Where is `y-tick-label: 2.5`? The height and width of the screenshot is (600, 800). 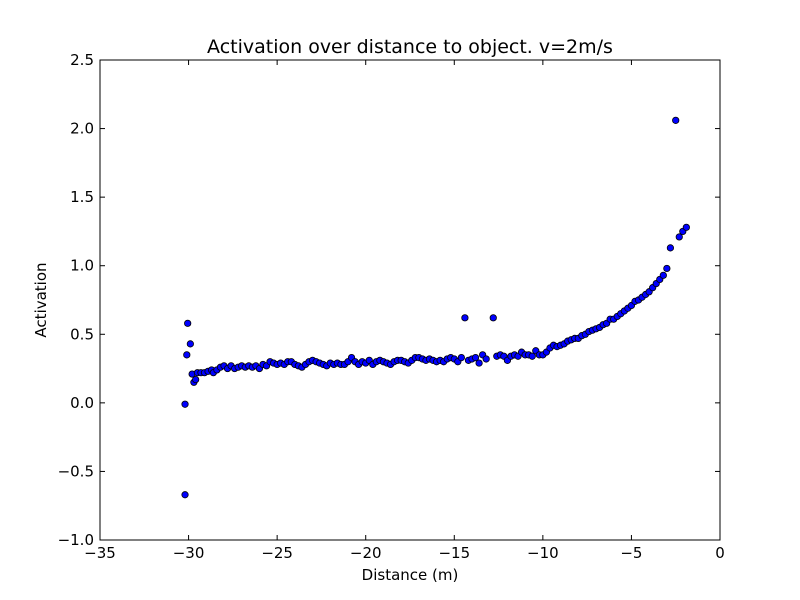 y-tick-label: 2.5 is located at coordinates (82, 60).